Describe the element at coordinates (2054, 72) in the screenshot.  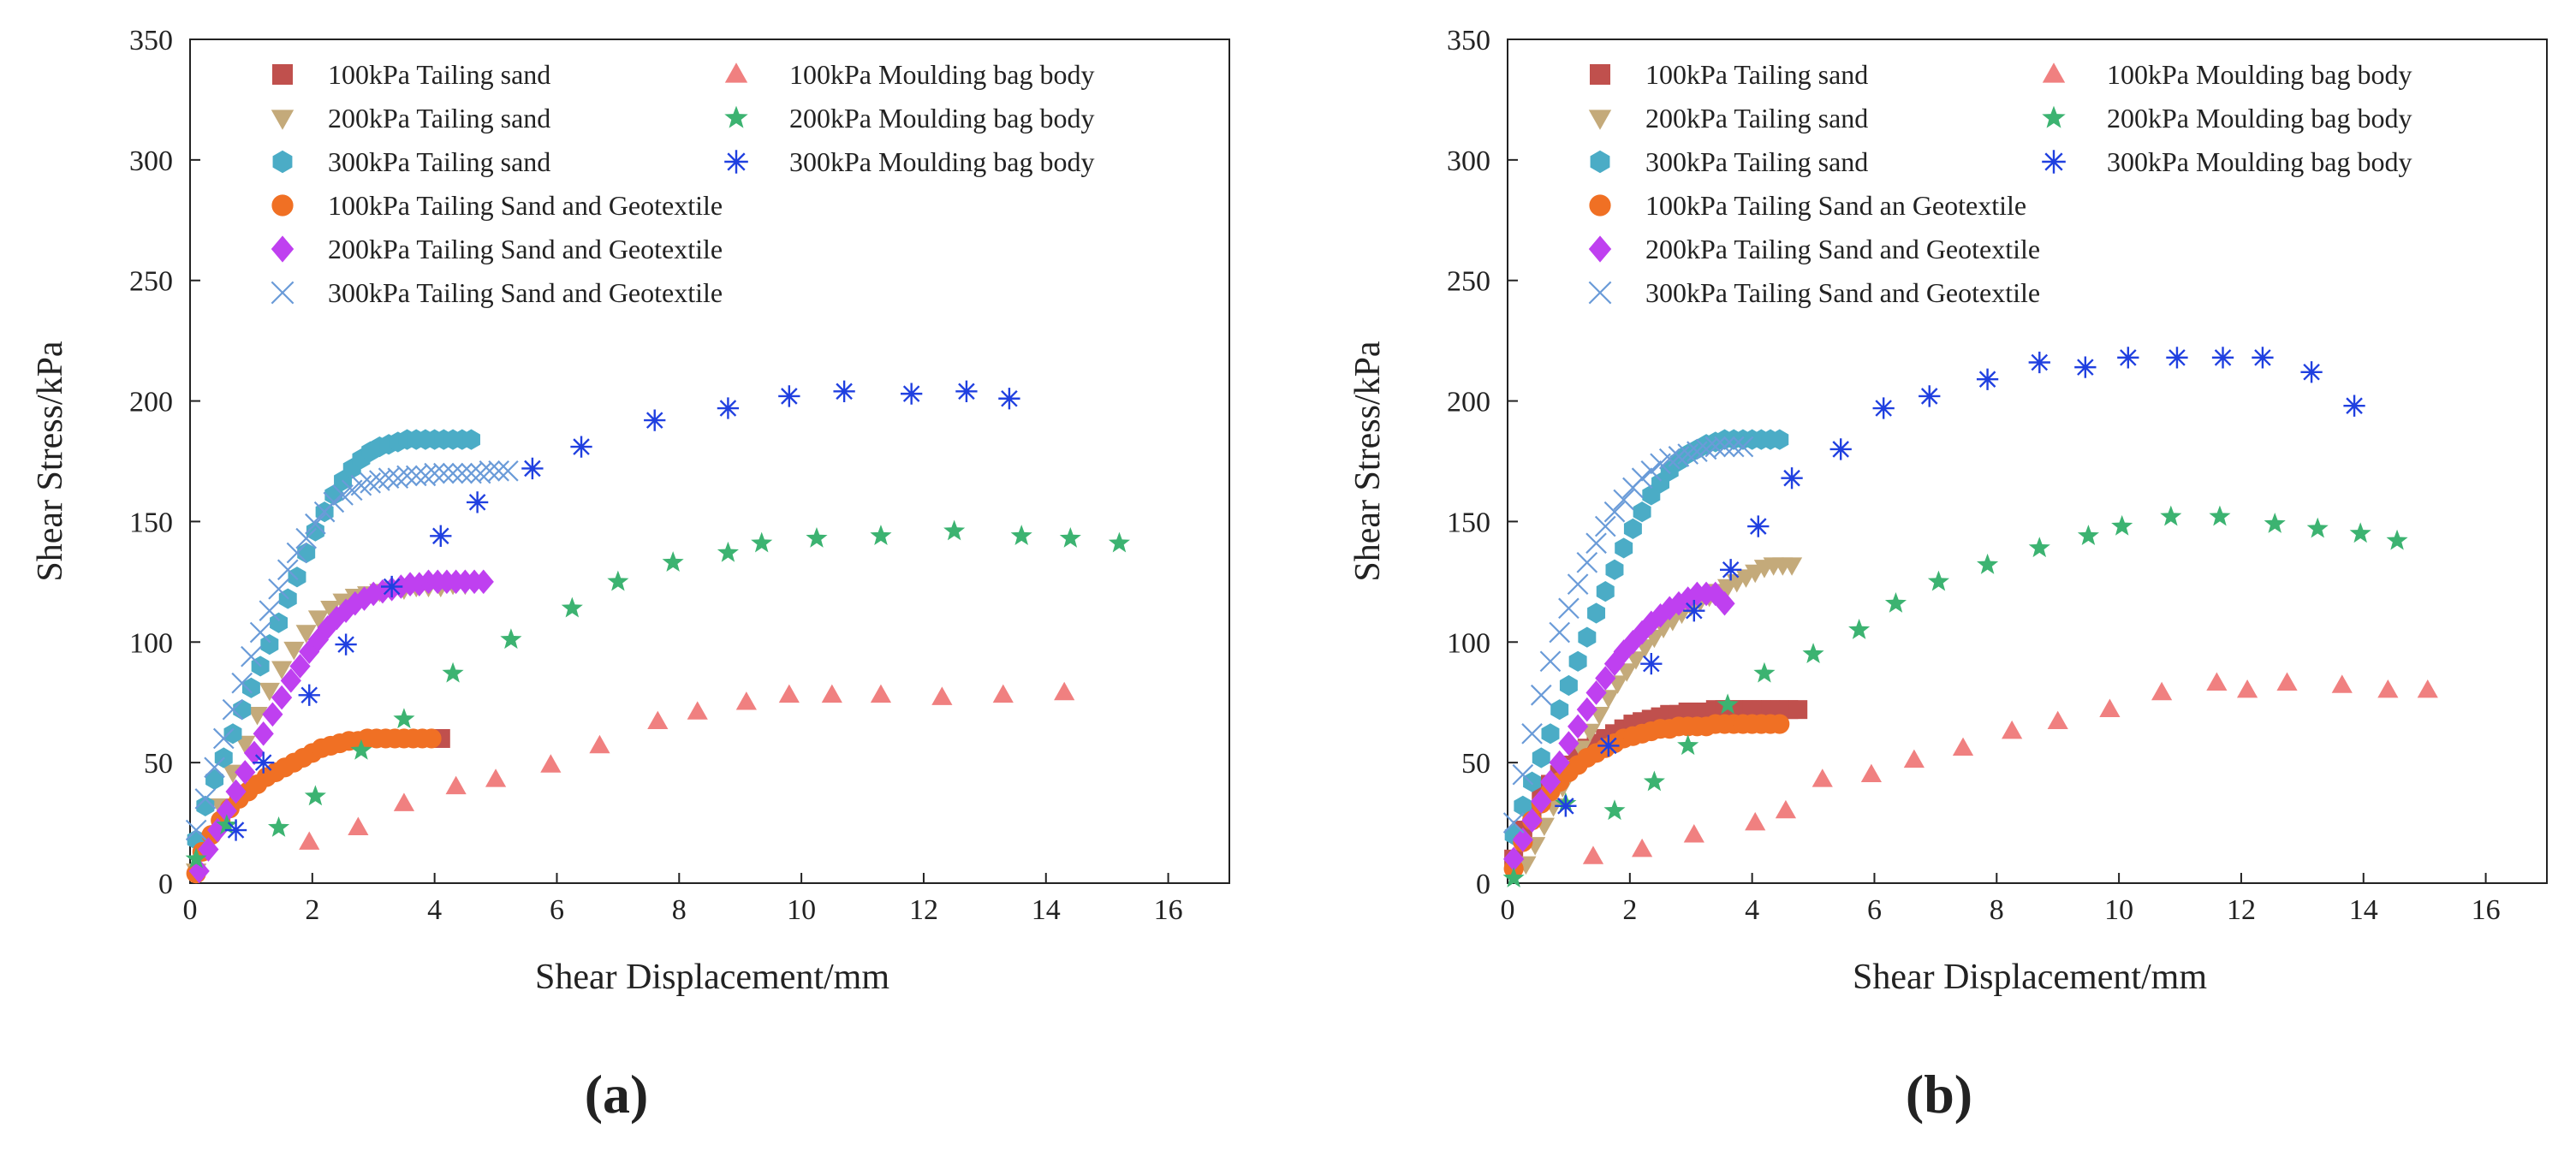
I see `legend-marker-mb100` at that location.